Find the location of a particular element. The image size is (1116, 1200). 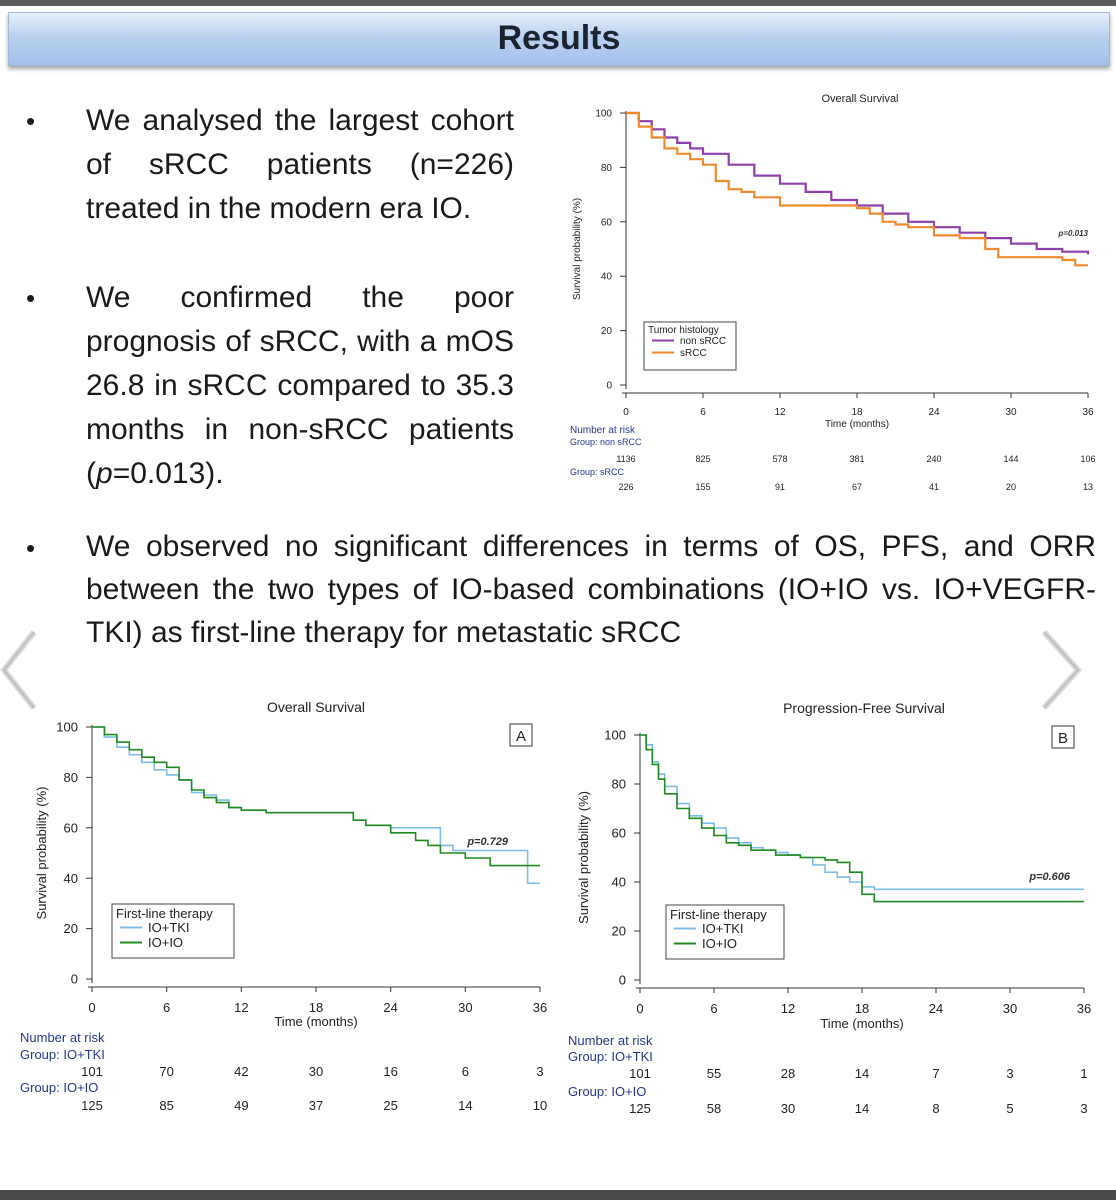

risk-count: 13 is located at coordinates (1088, 487).